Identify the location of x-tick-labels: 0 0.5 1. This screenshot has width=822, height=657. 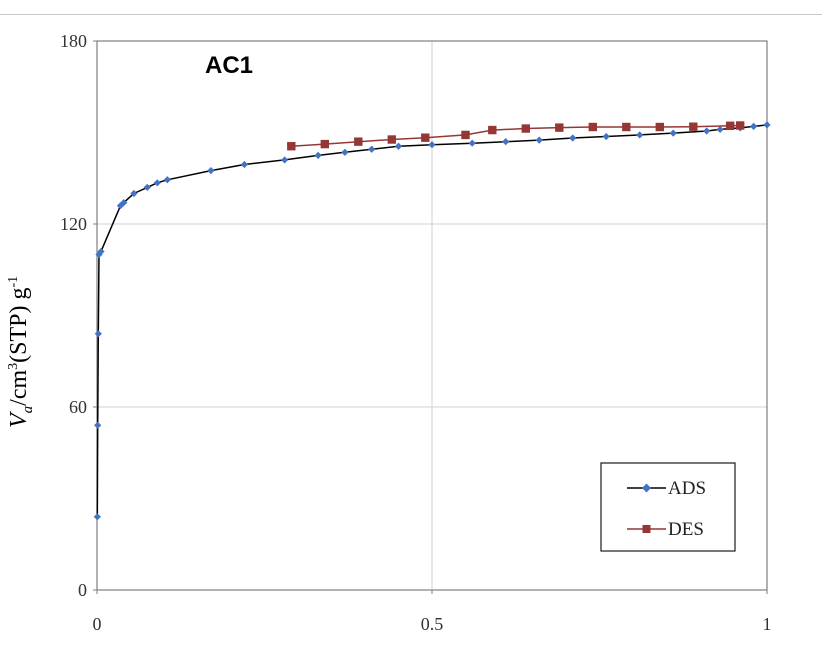
(432, 612).